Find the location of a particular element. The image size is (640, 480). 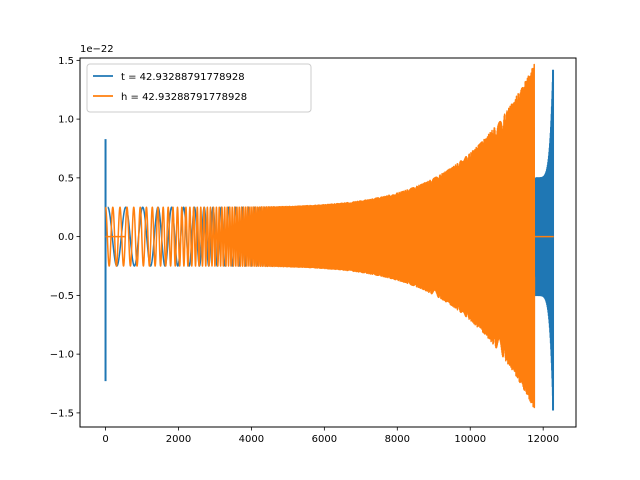

y-tick-label: 1.0 is located at coordinates (66, 120).